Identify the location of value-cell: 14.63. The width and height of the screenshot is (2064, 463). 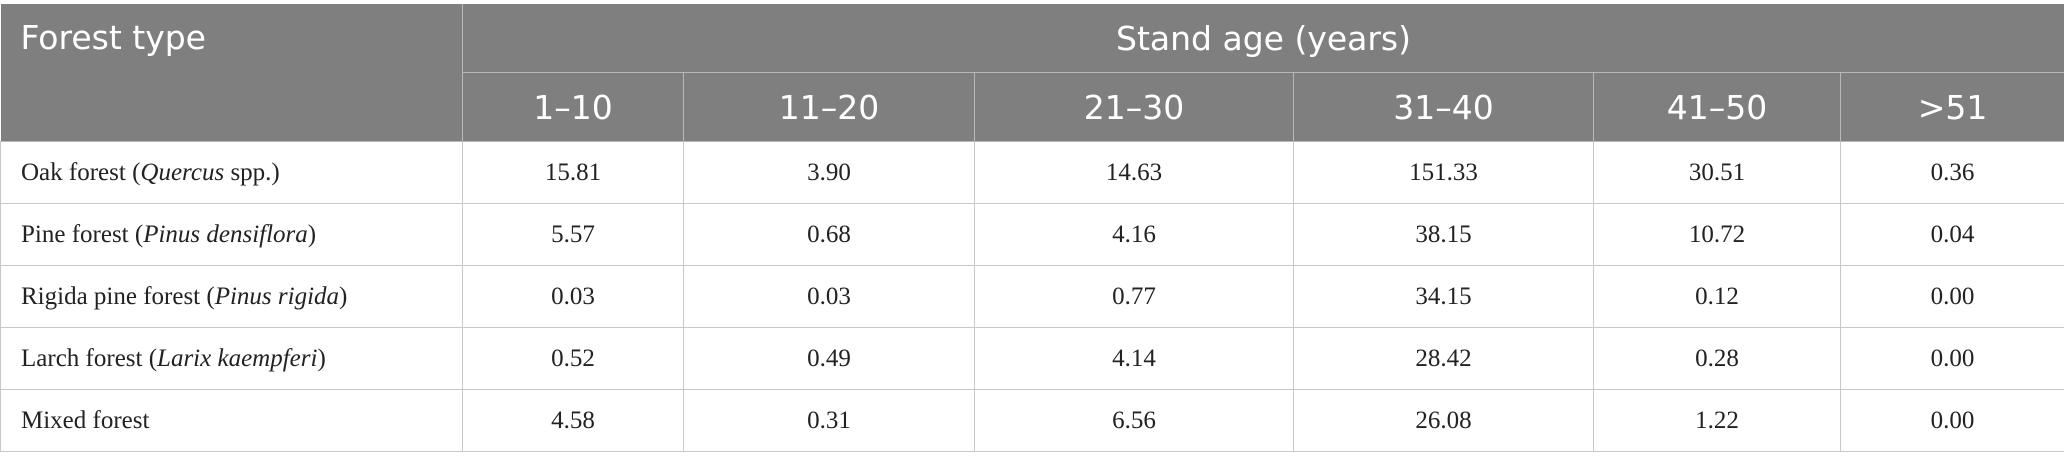
(1134, 172).